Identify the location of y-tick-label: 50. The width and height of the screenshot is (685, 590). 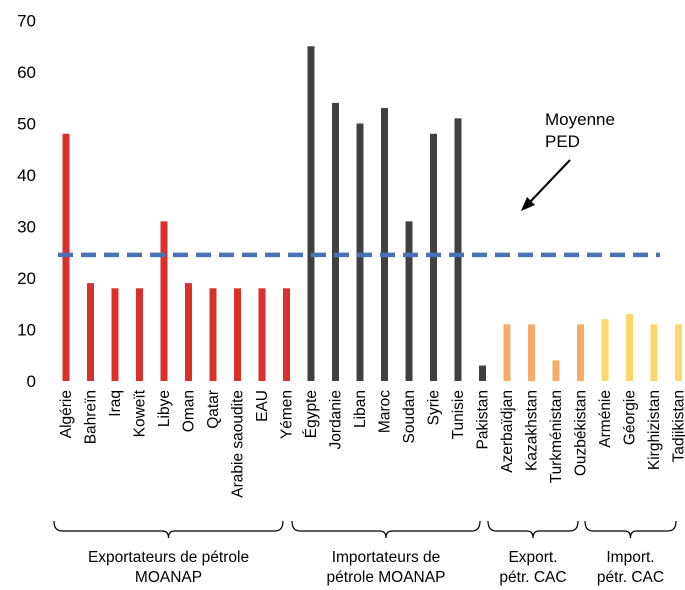
(26, 124).